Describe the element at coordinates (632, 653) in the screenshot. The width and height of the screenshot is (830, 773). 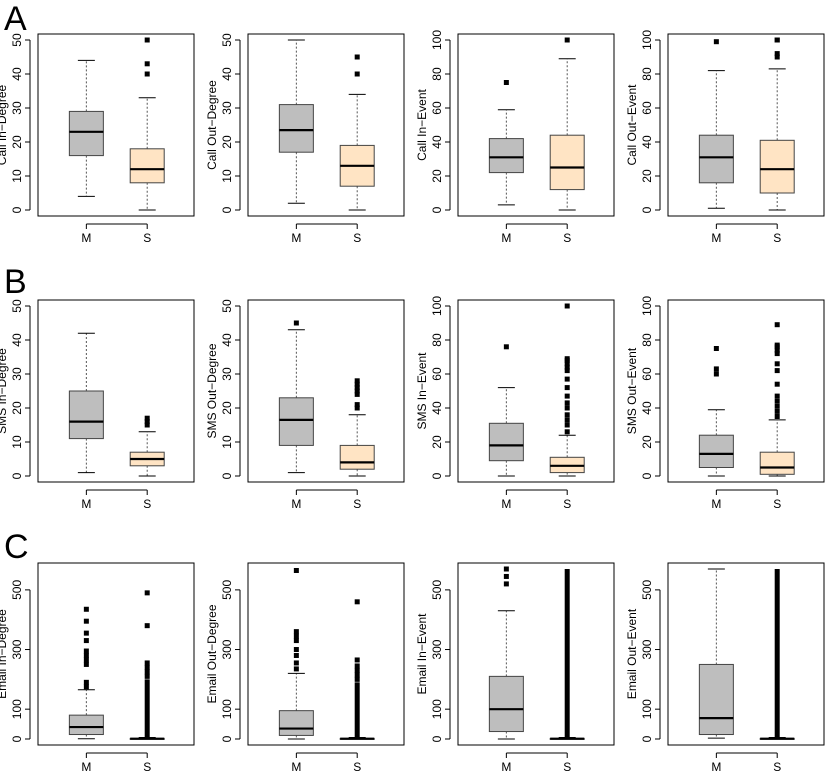
I see `y-axis-label: Email Out−Event` at that location.